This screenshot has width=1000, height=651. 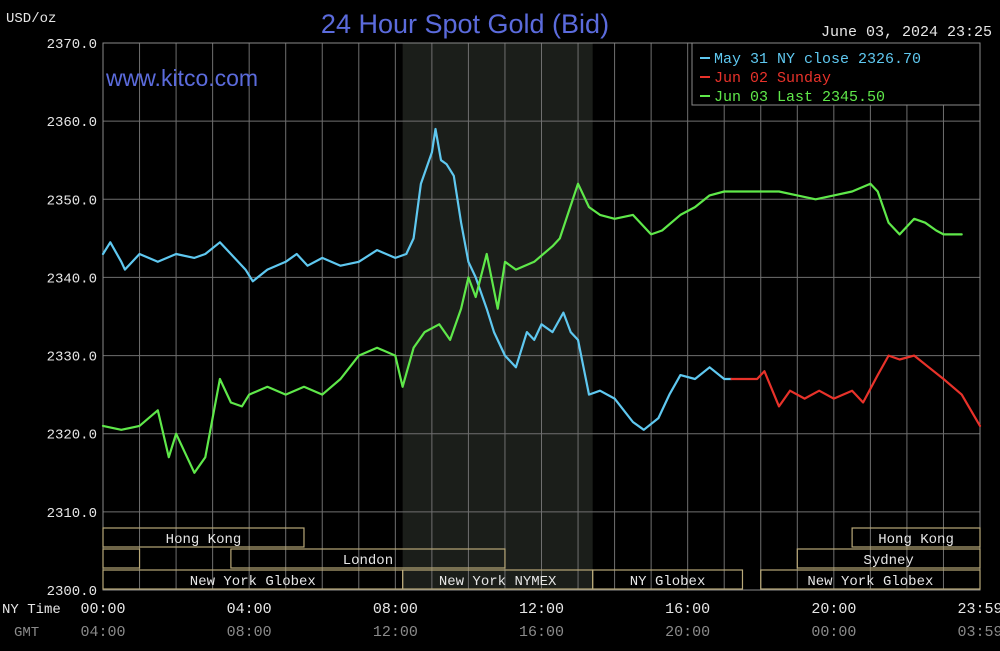 What do you see at coordinates (72, 592) in the screenshot?
I see `y-tick-label: 2300.0` at bounding box center [72, 592].